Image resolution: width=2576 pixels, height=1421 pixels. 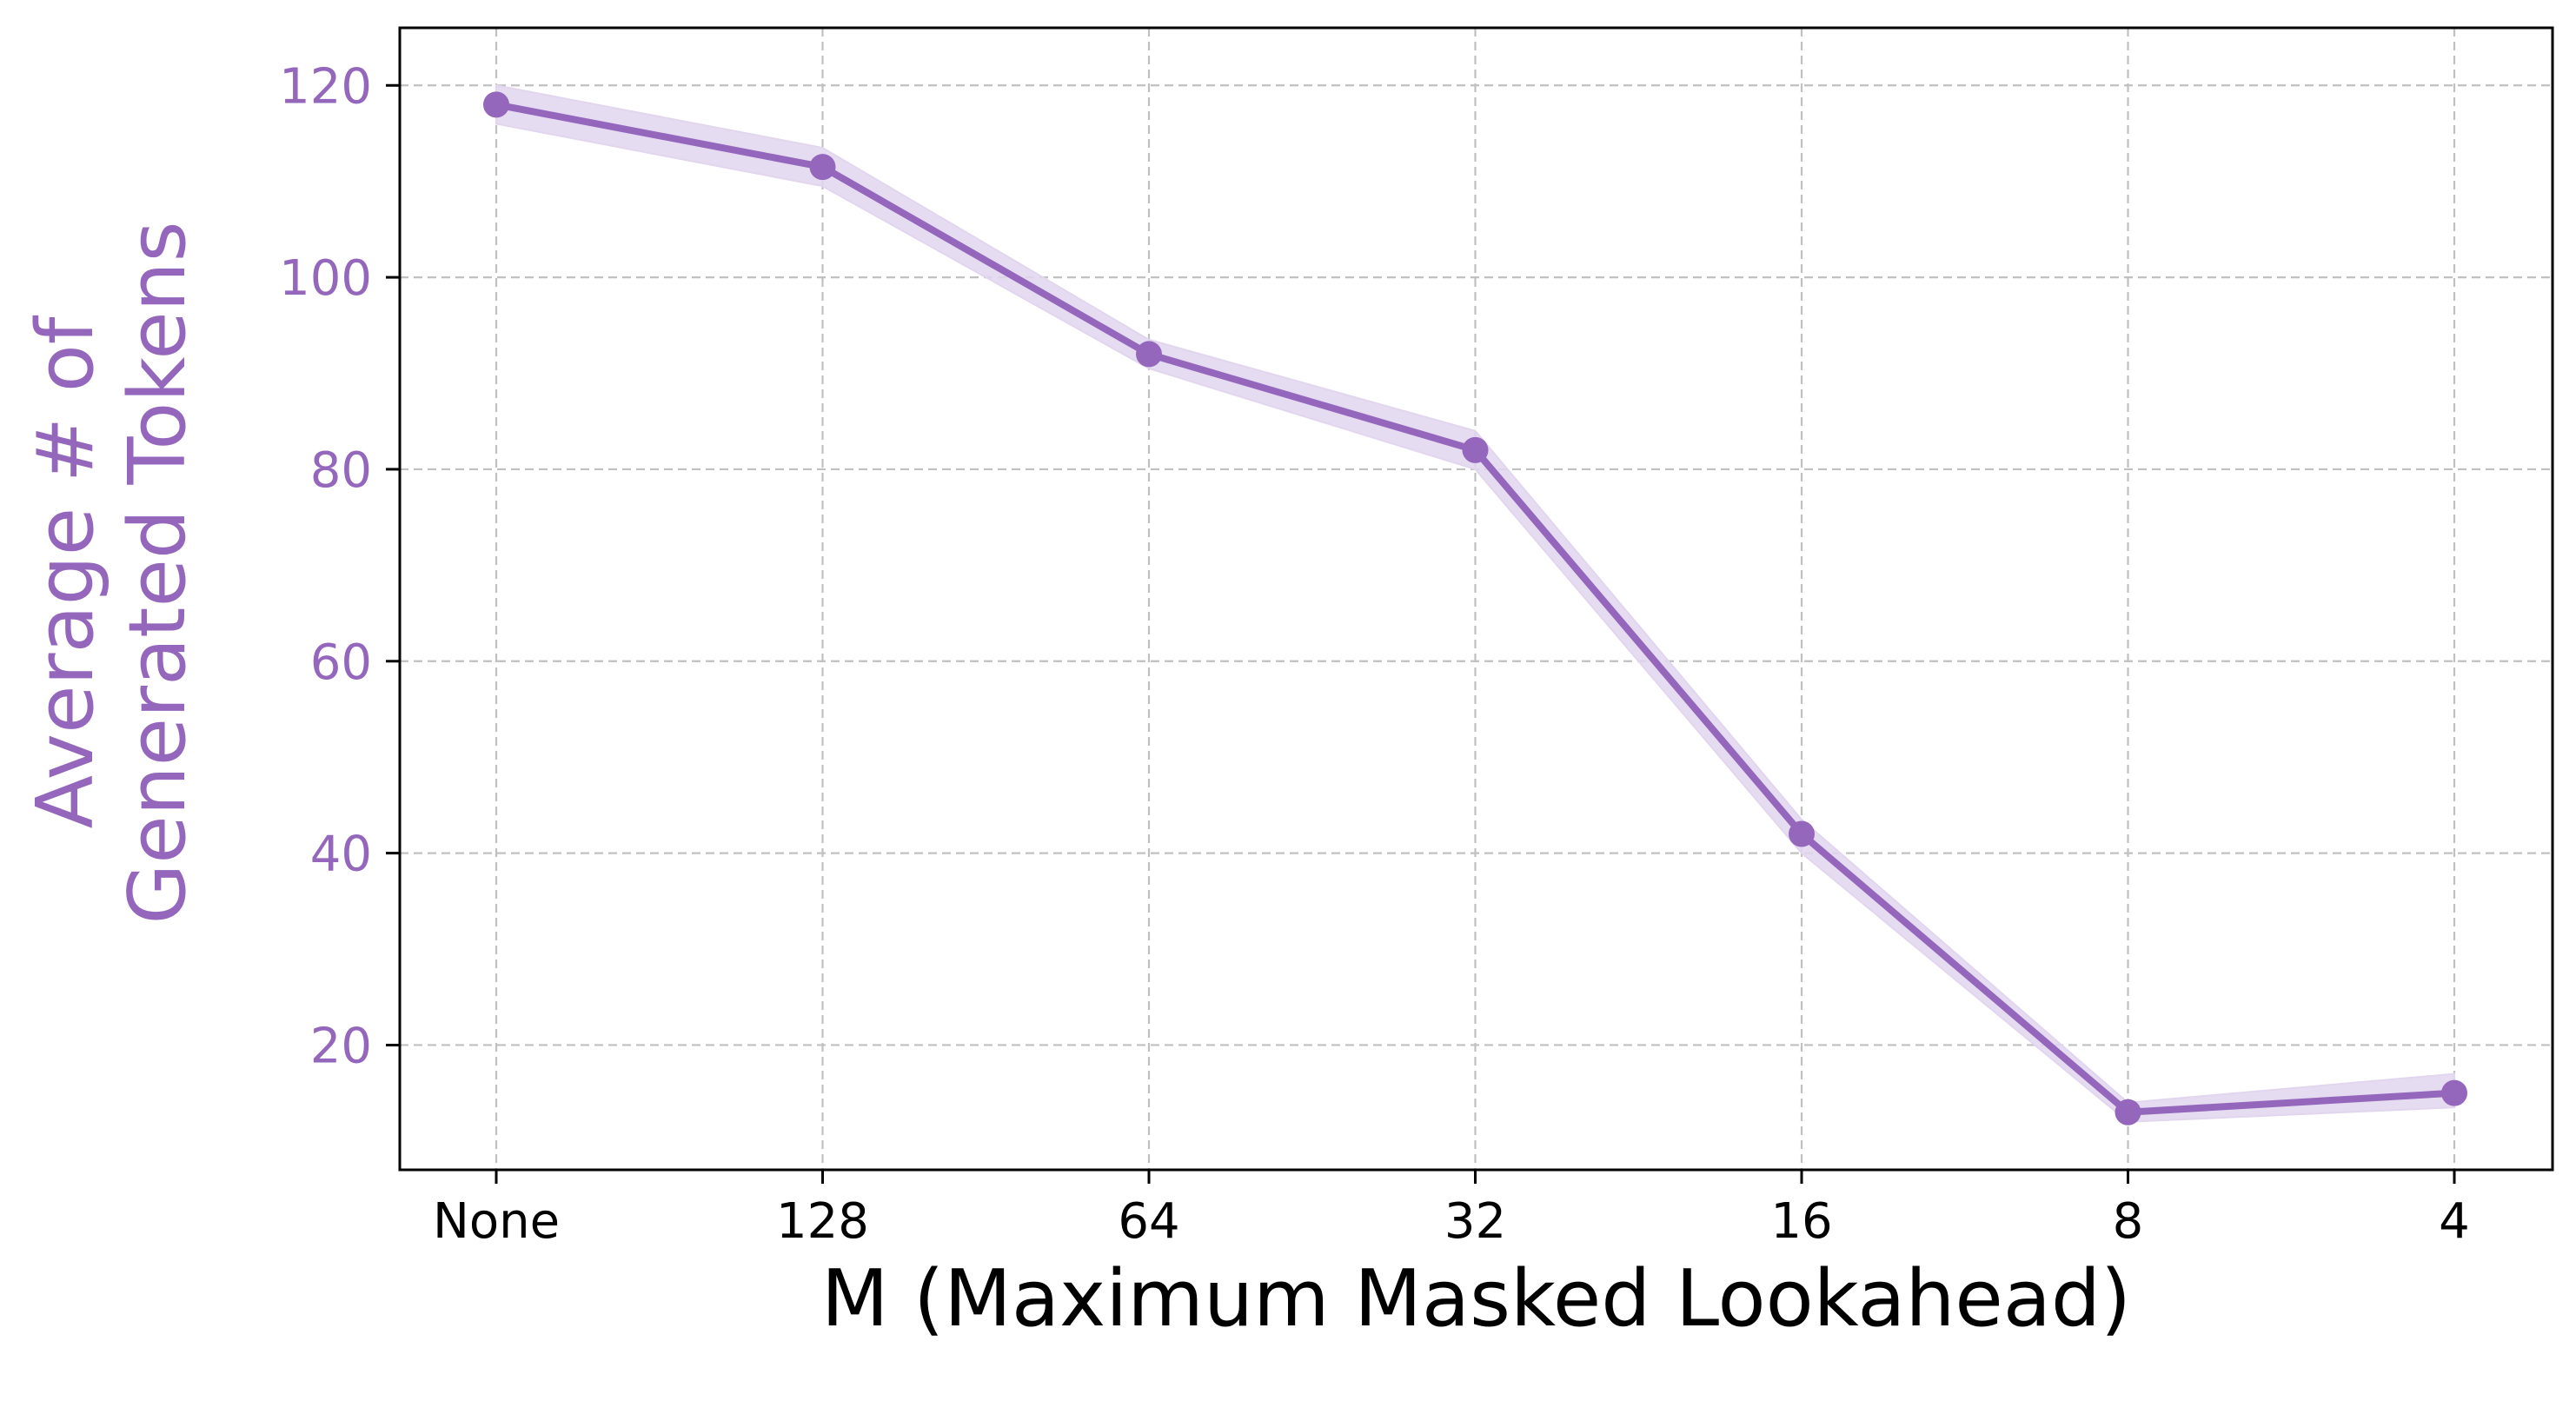 I want to click on y-axis-ticks: 20 40 60 80 100 120, so click(x=339, y=566).